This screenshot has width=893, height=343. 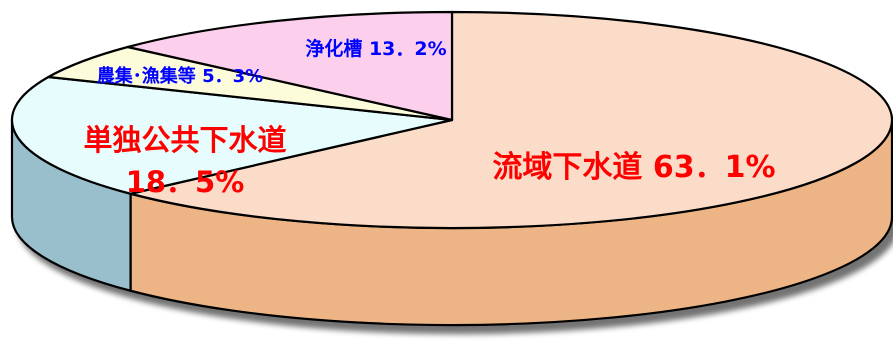 What do you see at coordinates (184, 161) in the screenshot?
I see `pie-label-1: 単独公共下水道 18．5%` at bounding box center [184, 161].